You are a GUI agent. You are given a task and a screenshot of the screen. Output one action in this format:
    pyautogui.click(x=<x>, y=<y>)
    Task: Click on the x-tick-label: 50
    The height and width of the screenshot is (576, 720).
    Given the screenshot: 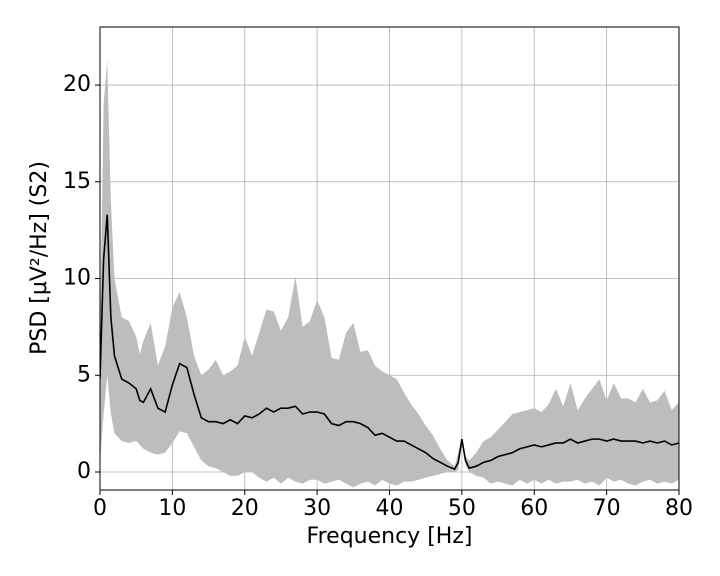 What is the action you would take?
    pyautogui.click(x=462, y=508)
    